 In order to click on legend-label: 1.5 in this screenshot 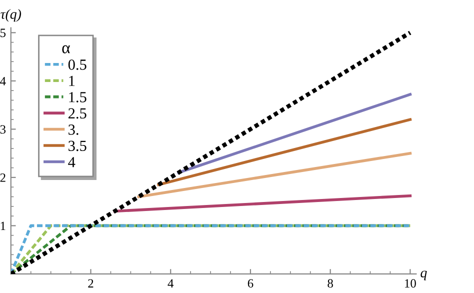, I will do `click(77, 97)`.